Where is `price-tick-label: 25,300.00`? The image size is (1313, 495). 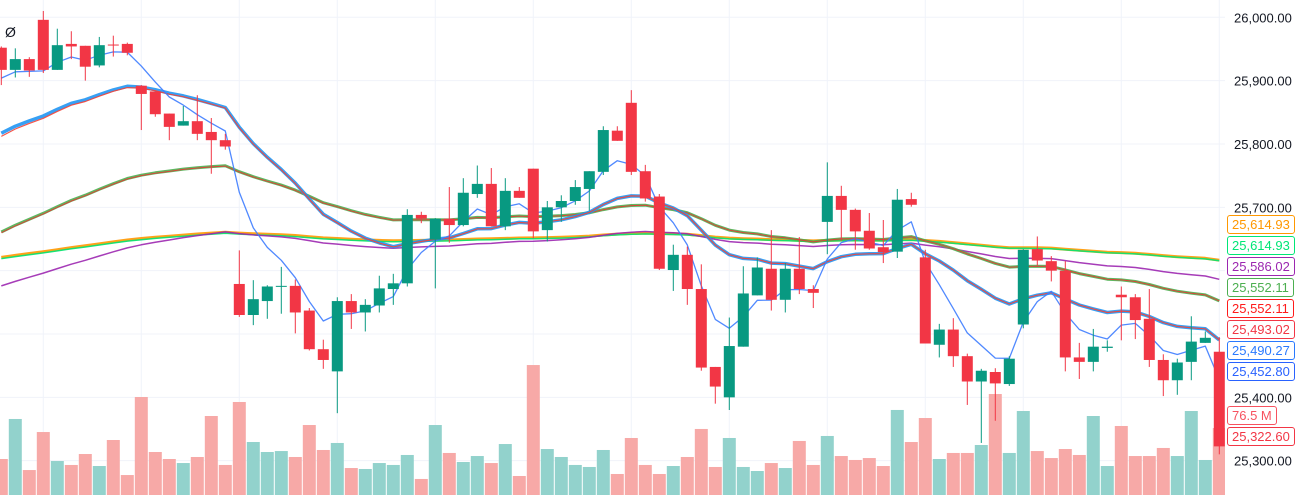 price-tick-label: 25,300.00 is located at coordinates (1263, 461).